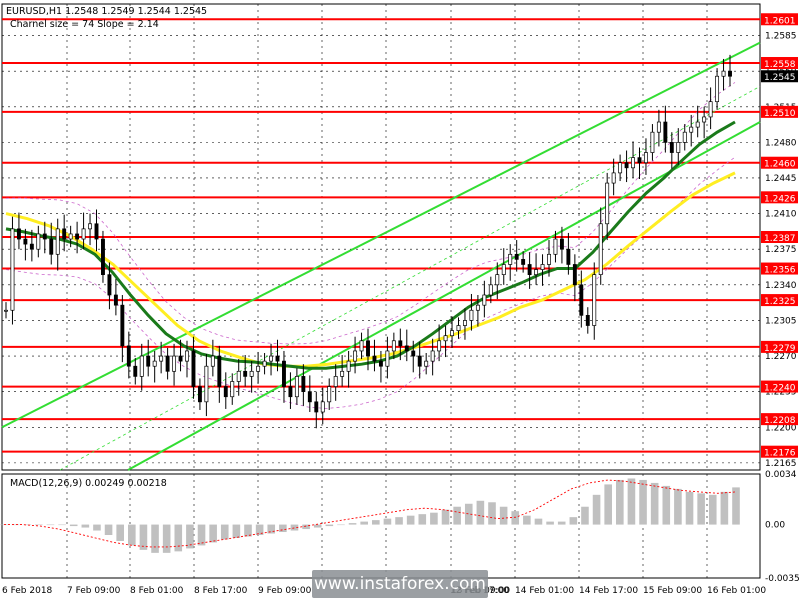 The height and width of the screenshot is (604, 800). Describe the element at coordinates (781, 428) in the screenshot. I see `y-tick-label: 1.2200` at that location.